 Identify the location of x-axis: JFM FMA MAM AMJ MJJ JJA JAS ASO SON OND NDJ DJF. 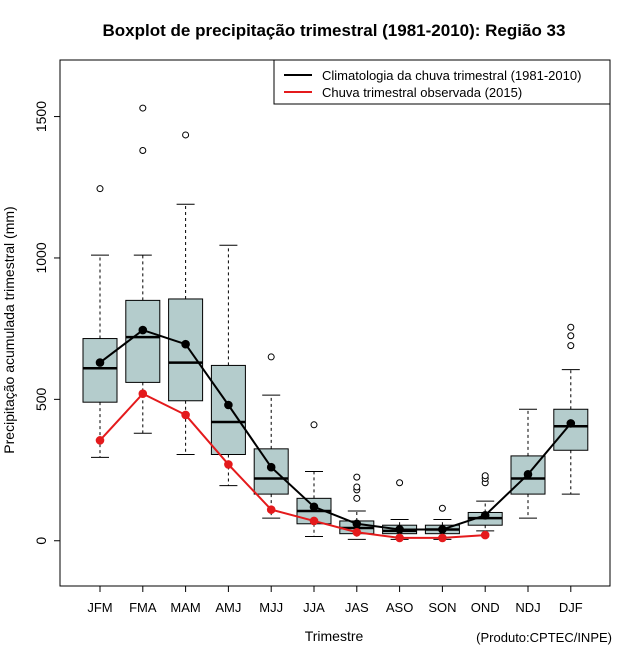
(335, 600).